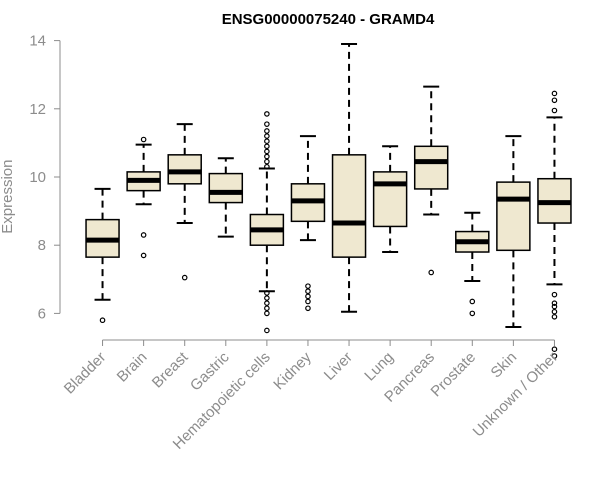 The image size is (600, 500). Describe the element at coordinates (328, 19) in the screenshot. I see `chart-title: ENSG00000075240 - GRAMD4` at that location.